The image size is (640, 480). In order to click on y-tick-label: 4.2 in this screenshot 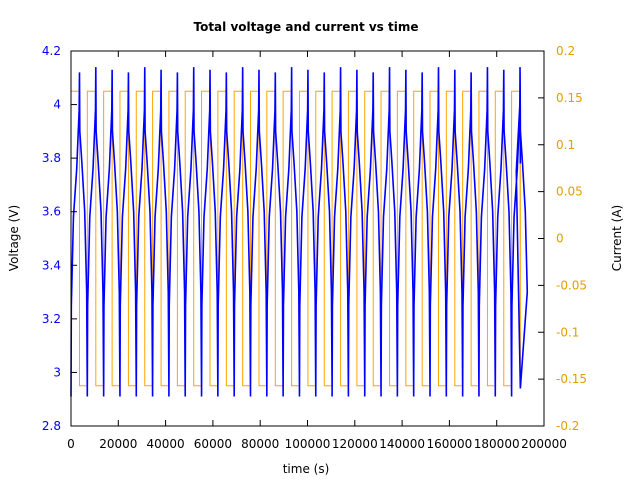, I will do `click(51, 51)`.